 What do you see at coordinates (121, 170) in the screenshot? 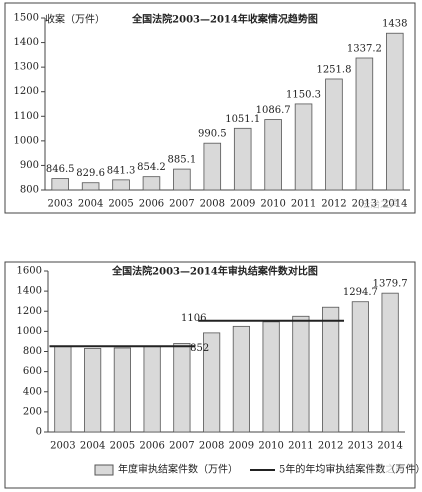
I see `data-label: 841.3` at bounding box center [121, 170].